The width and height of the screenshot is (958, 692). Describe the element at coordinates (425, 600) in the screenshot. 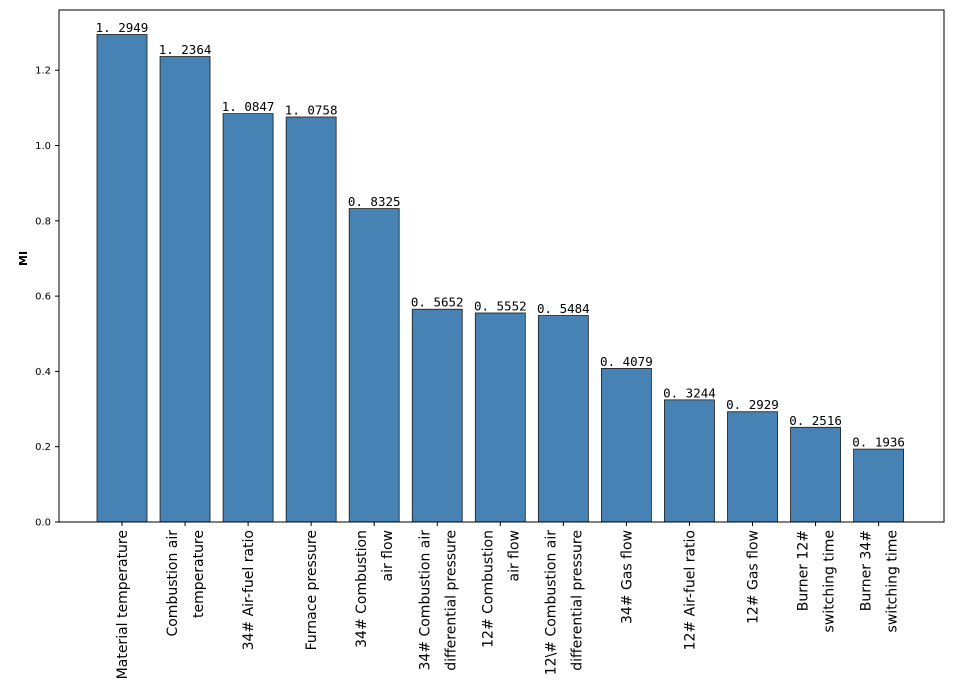

I see `x-tick-label-line: 34# Combustion air` at that location.